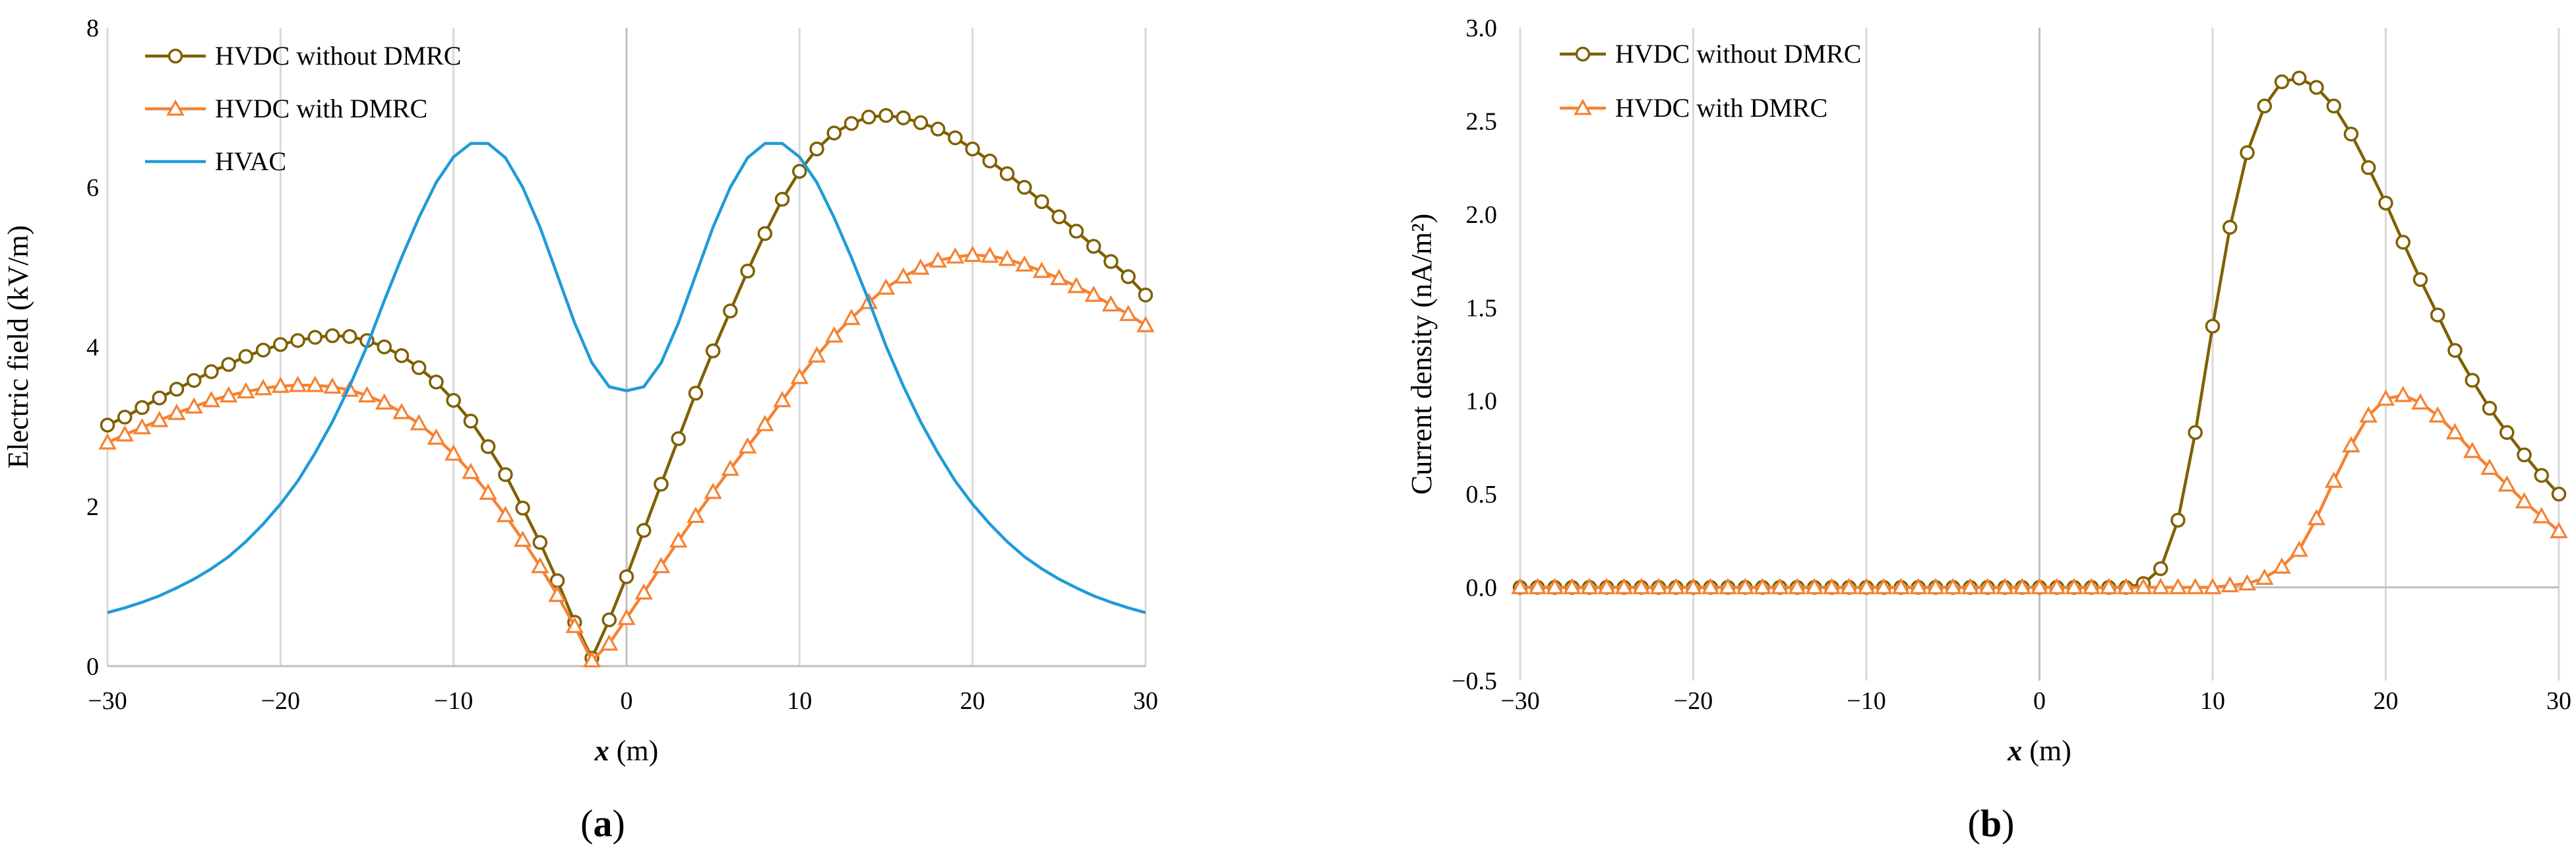  Describe the element at coordinates (634, 751) in the screenshot. I see `x-axis-label-unit-a: (m)` at that location.